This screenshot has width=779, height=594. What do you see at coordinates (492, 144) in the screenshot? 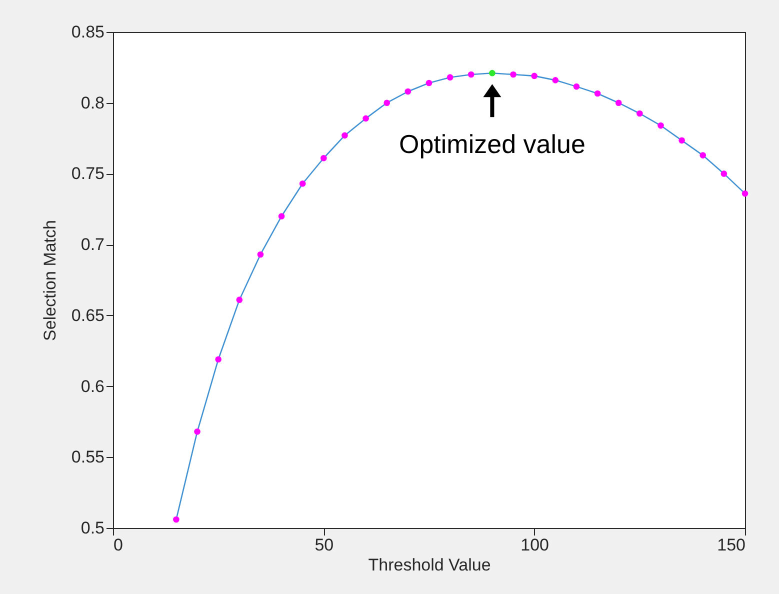
I see `annotation: Optimized value` at bounding box center [492, 144].